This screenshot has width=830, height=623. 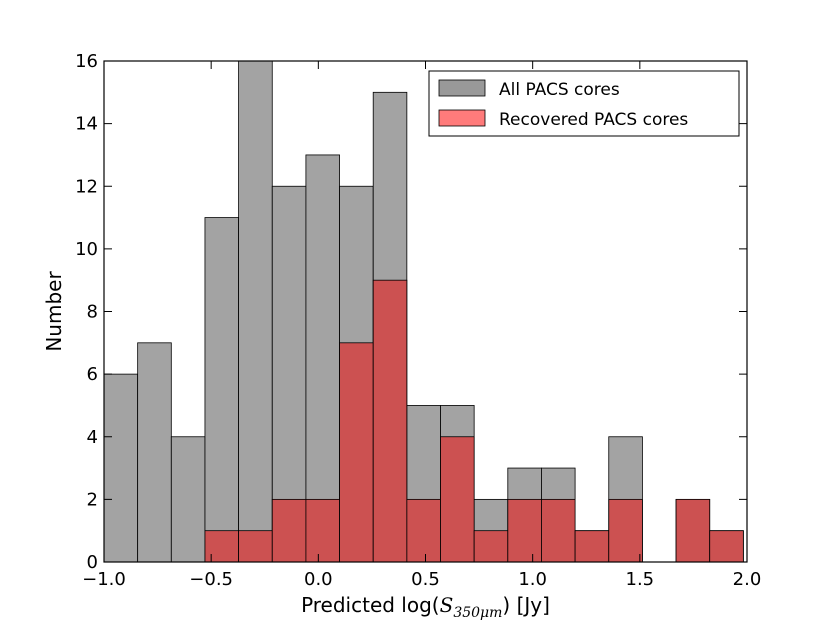 I want to click on y-tick-label: 2, so click(x=92, y=499).